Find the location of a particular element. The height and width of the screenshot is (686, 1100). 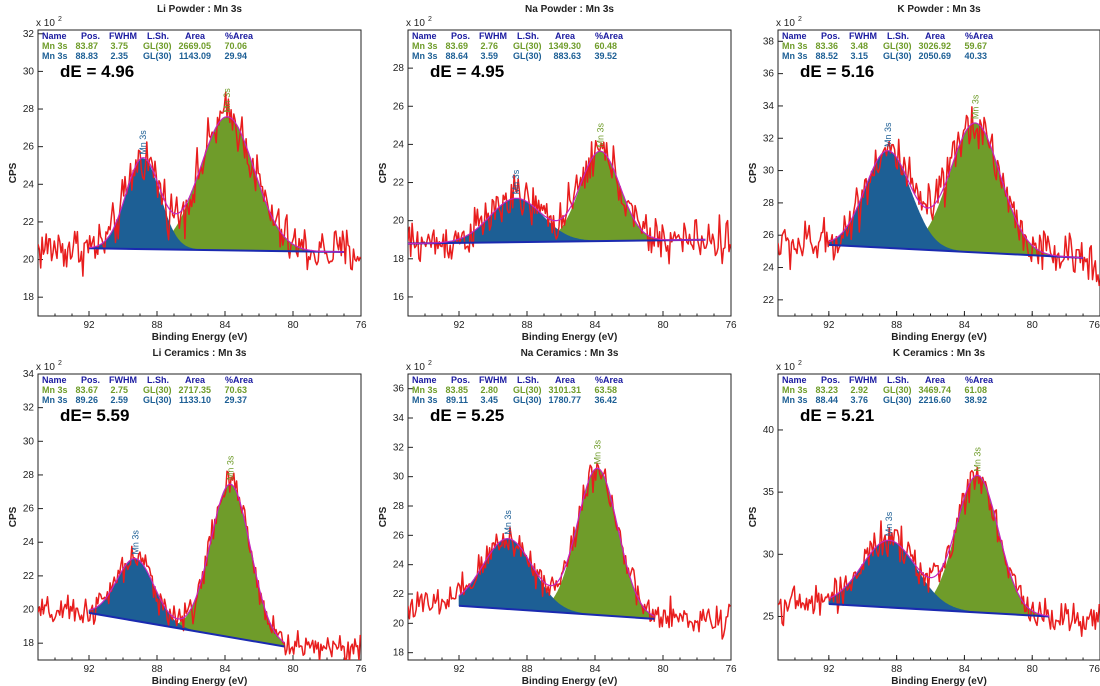

y-tick-label: 26 is located at coordinates (29, 509).